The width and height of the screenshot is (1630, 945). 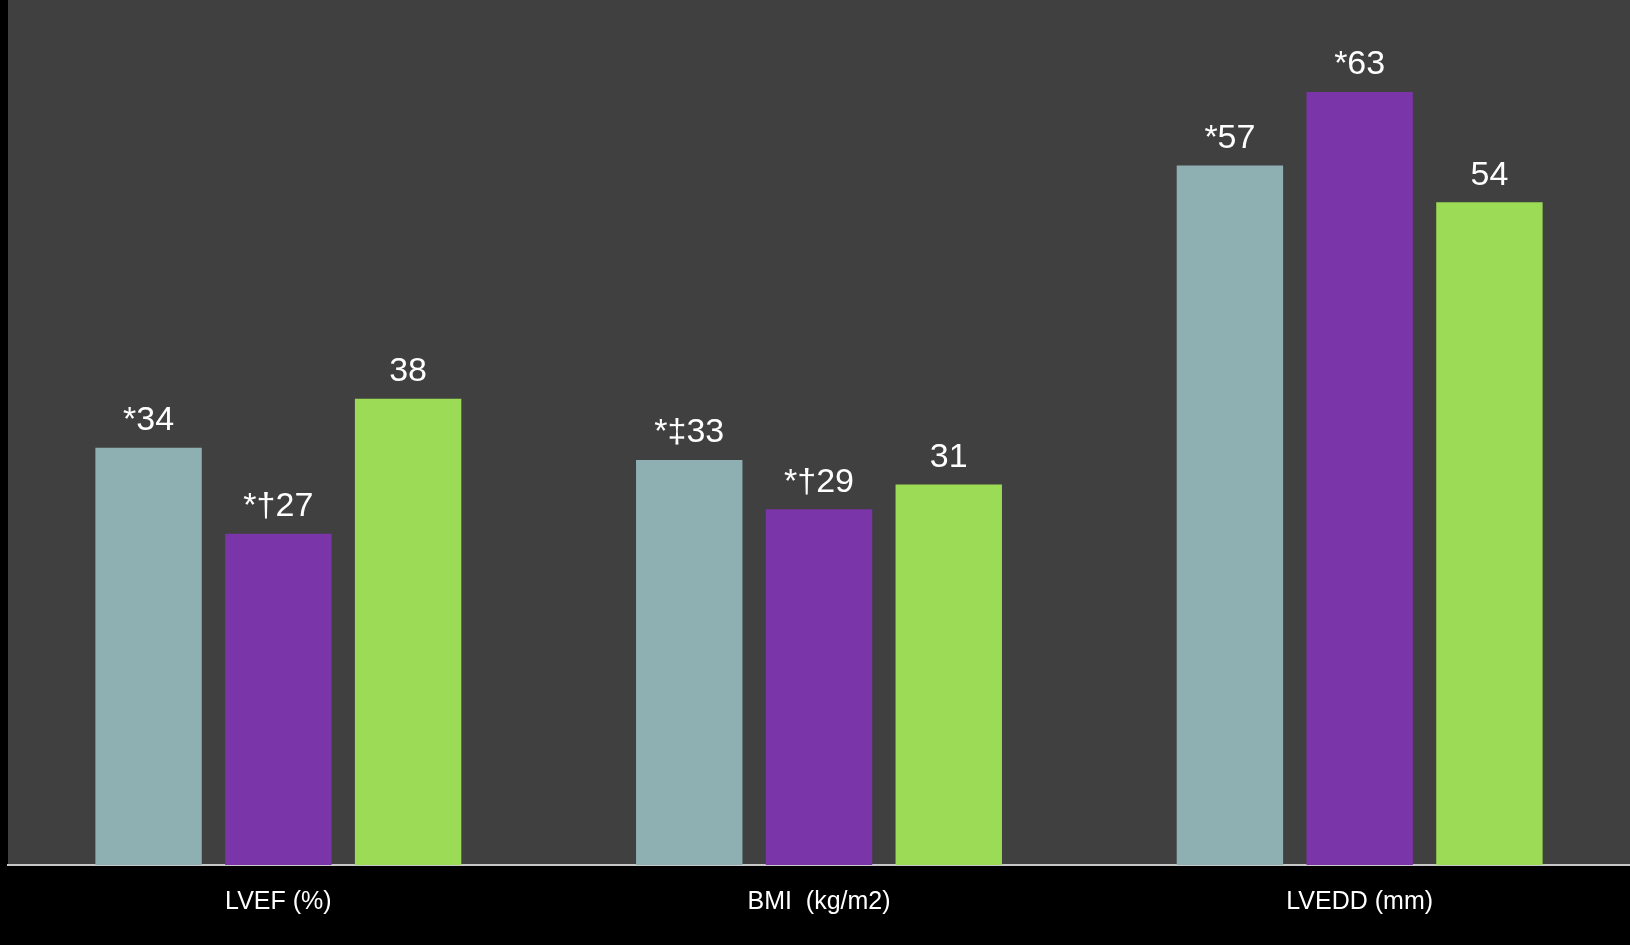 I want to click on data-label: *57, so click(x=1230, y=135).